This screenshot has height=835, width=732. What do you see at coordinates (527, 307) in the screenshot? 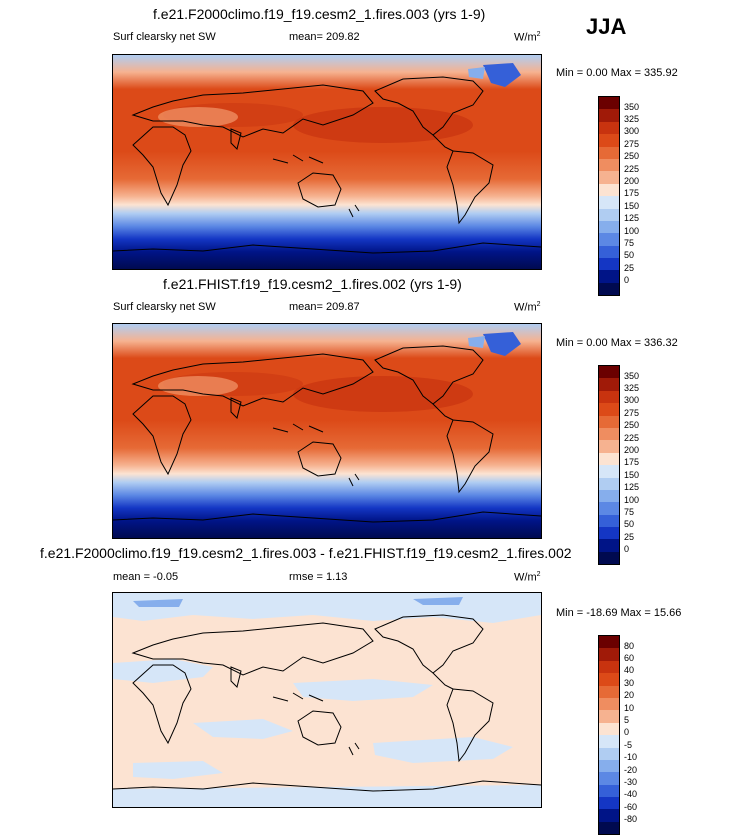
I see `panel-2-units: W/m2` at bounding box center [527, 307].